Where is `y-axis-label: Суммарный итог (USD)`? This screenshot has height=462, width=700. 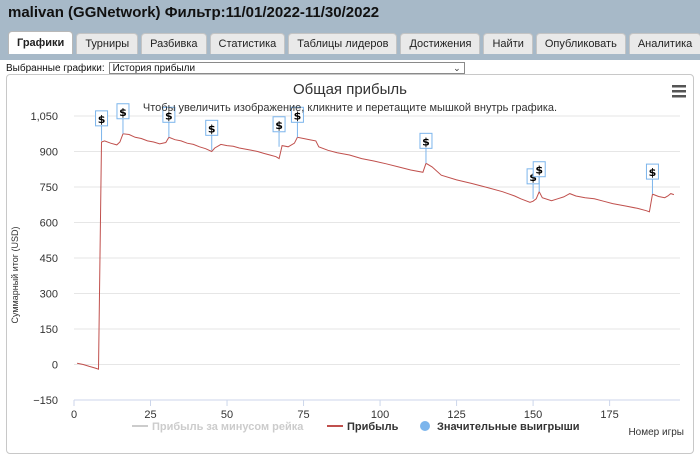
y-axis-label: Суммарный итог (USD) is located at coordinates (15, 274).